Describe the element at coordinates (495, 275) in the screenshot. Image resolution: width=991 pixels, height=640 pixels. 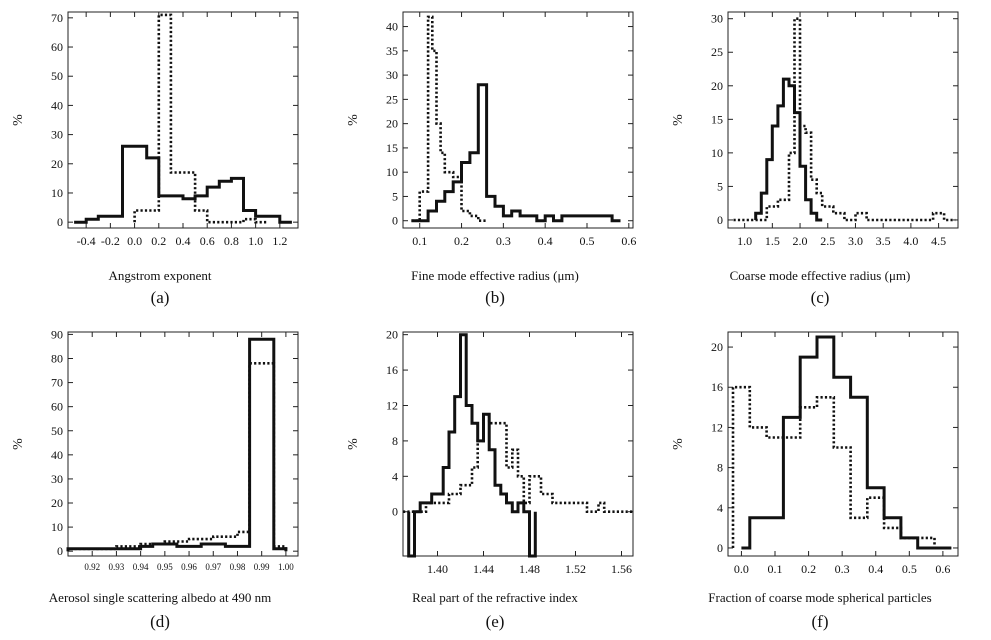
I see `x-axis-label-b: Fine mode effective radius (μm)` at that location.